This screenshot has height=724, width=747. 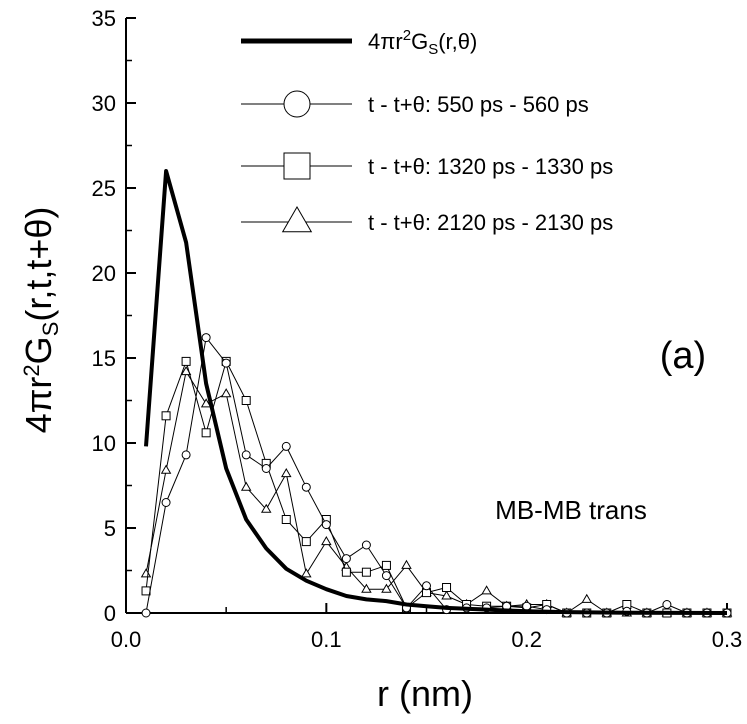 I want to click on y-tick-label: 5, so click(x=110, y=528).